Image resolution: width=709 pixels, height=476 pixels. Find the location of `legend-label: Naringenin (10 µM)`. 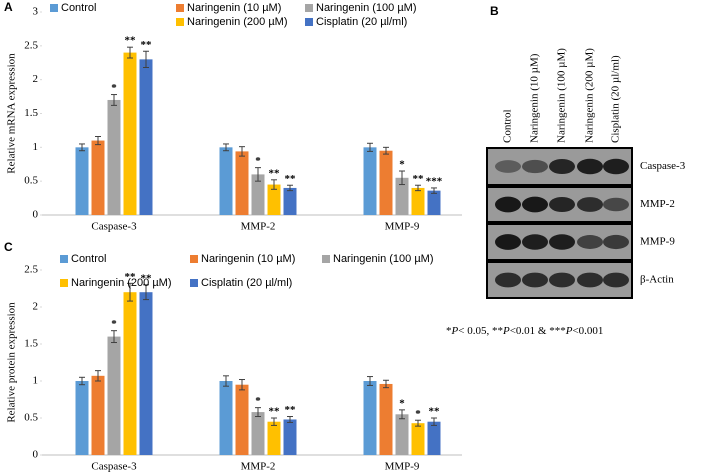

legend-label: Naringenin (10 µM) is located at coordinates (234, 8).